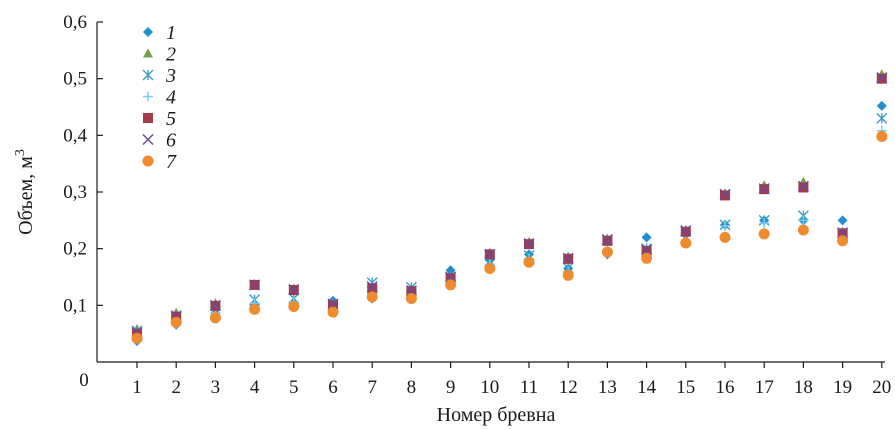  I want to click on y-tick-label: 0,1, so click(75, 305).